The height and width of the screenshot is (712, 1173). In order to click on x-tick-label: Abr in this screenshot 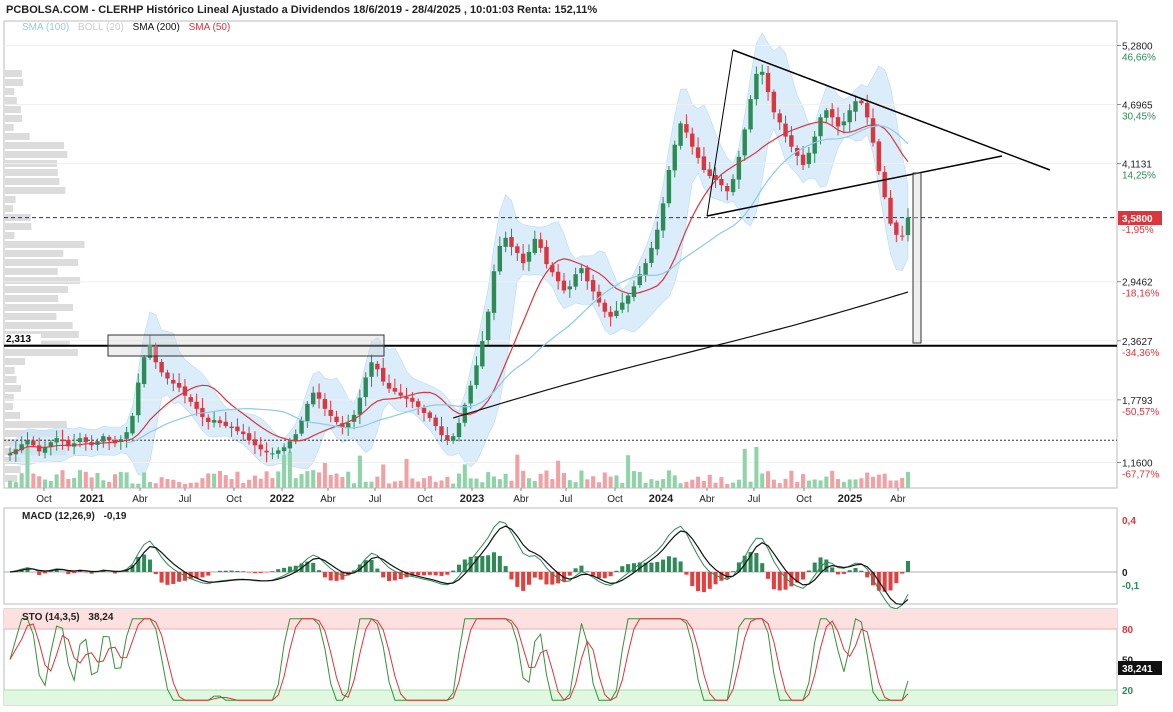, I will do `click(521, 499)`.